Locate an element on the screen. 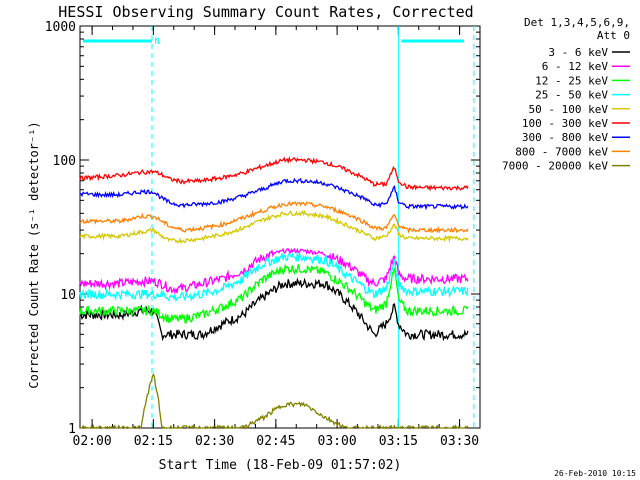 The width and height of the screenshot is (640, 480). legend-entry-label: 6 - 12 keV is located at coordinates (575, 66).